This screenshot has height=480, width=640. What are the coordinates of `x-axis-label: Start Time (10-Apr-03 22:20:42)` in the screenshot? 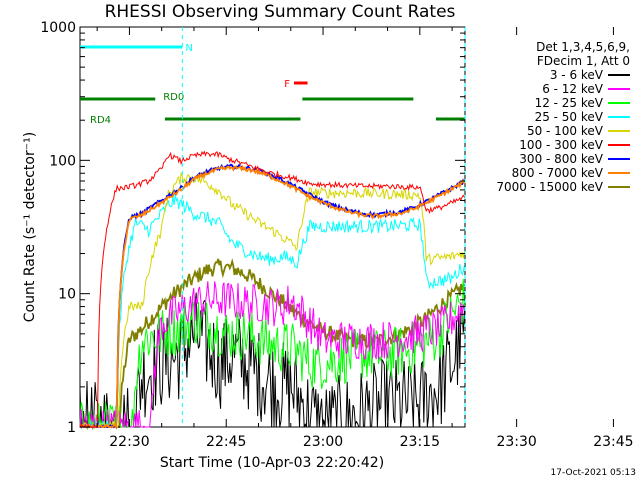 It's located at (272, 463).